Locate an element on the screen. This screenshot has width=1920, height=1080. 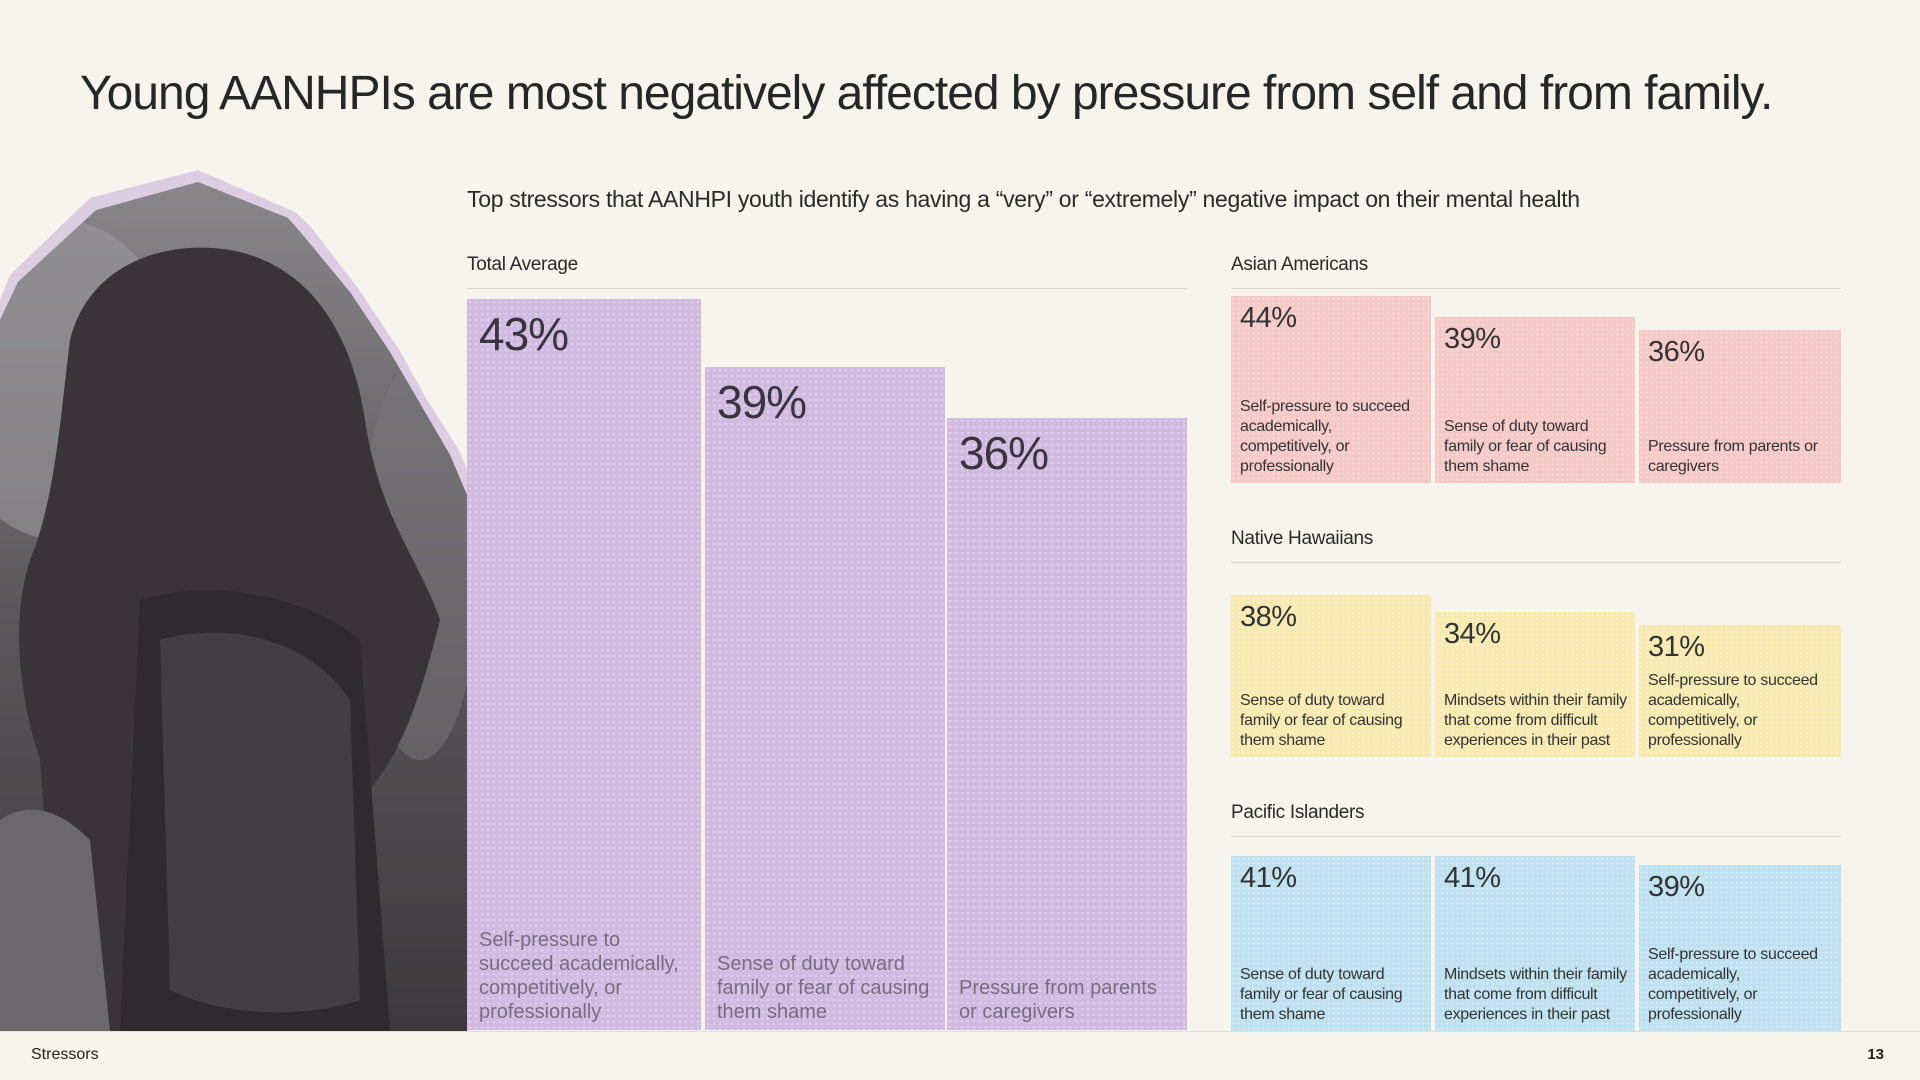
panel-title-native-hawaiians: Native Hawaiians is located at coordinates (1302, 538).